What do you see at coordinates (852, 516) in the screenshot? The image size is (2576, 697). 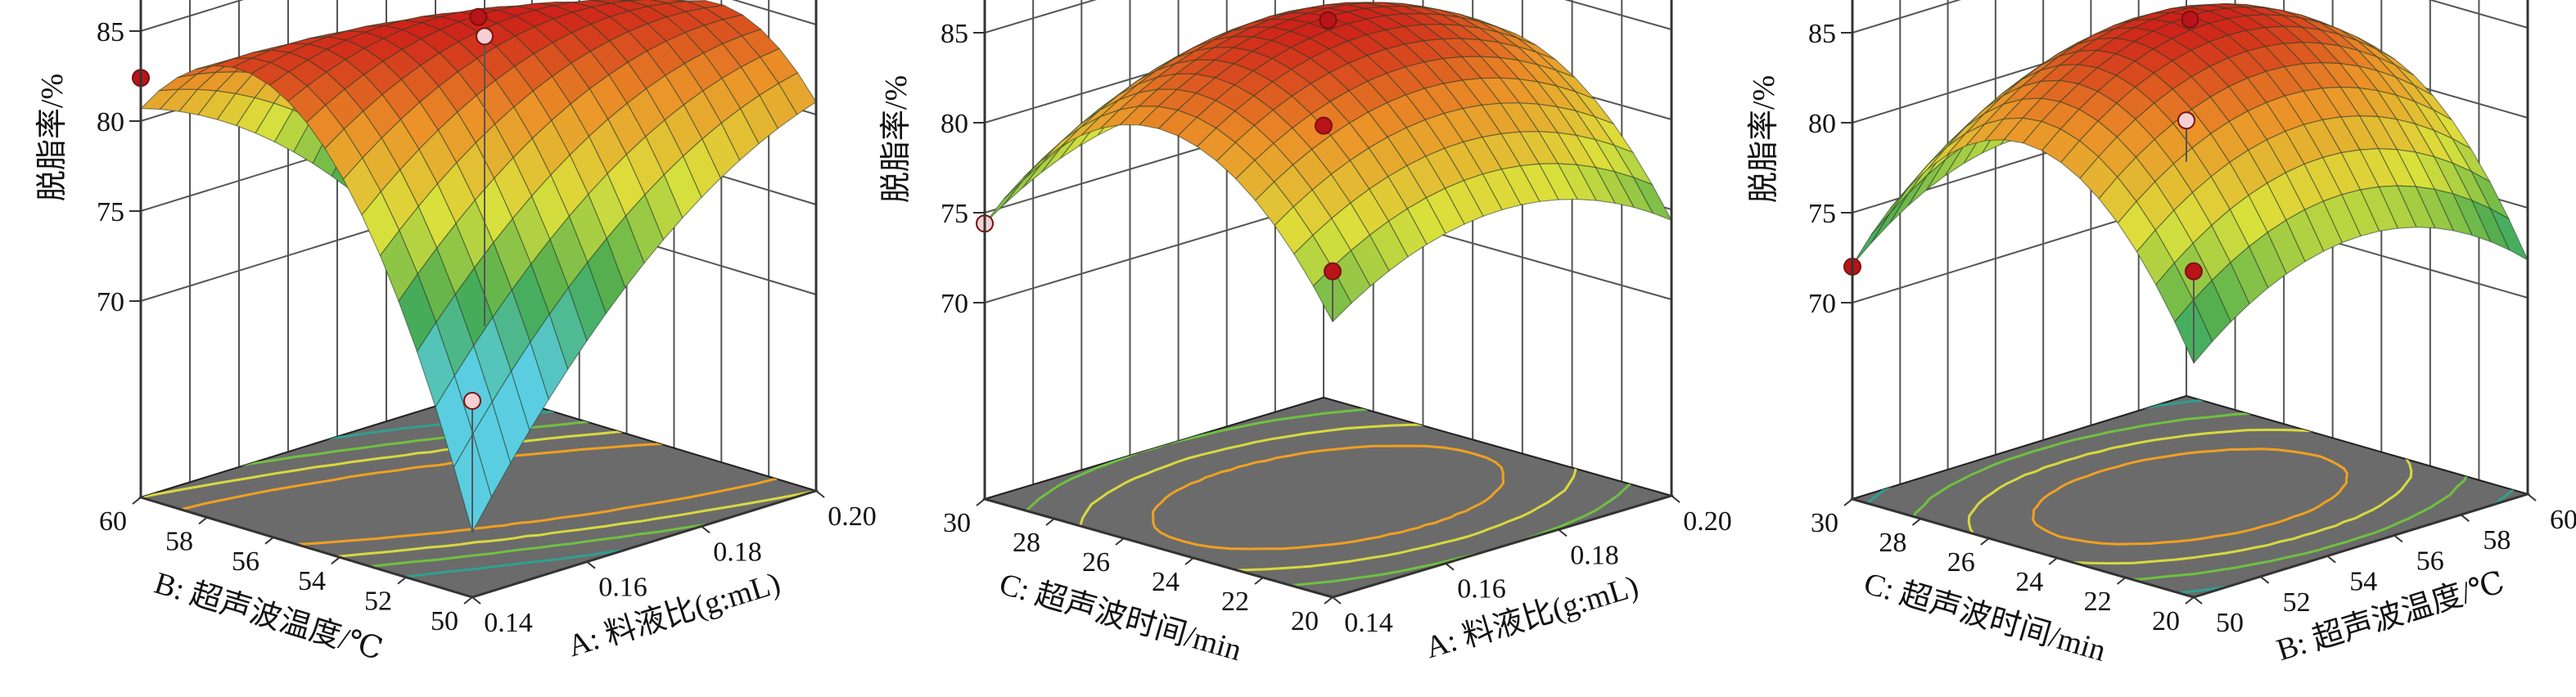 I see `x-tick-label: 0.20` at bounding box center [852, 516].